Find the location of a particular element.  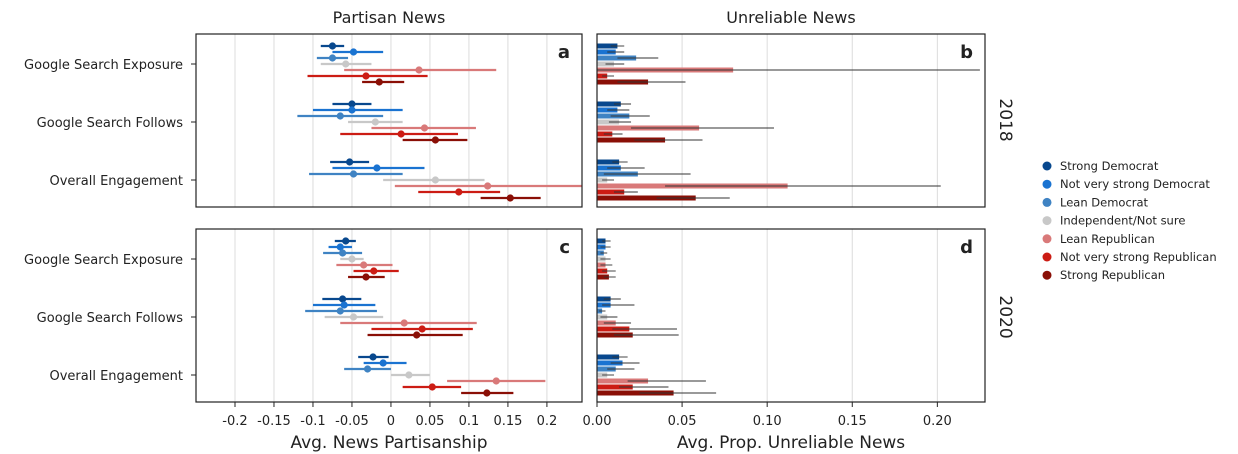

x-tick-label: -0.2 is located at coordinates (234, 421).